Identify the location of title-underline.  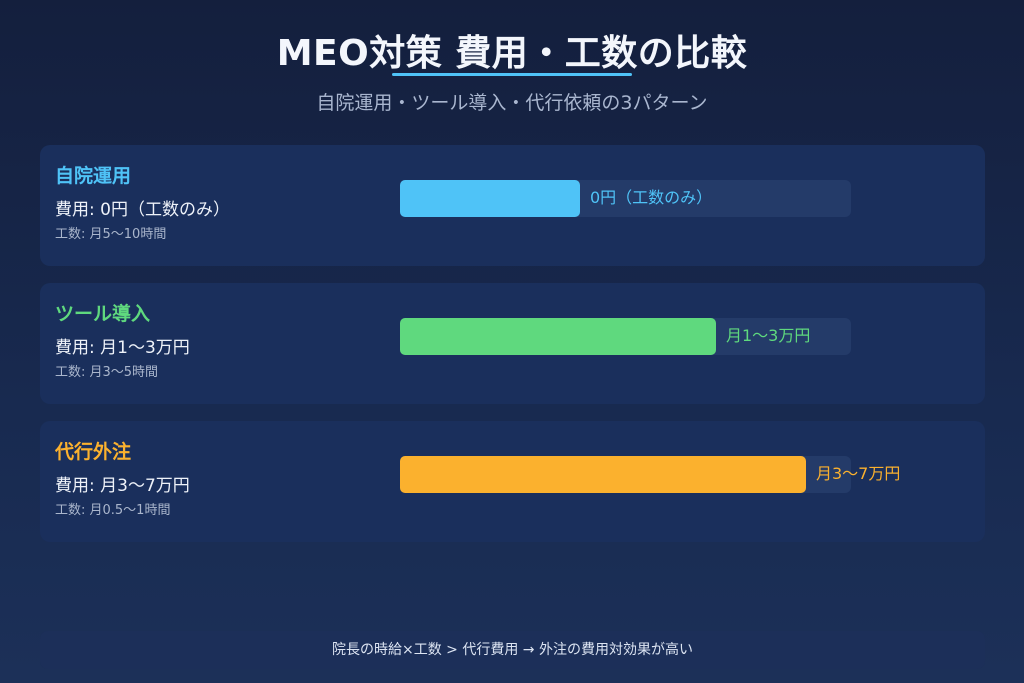
(512, 74).